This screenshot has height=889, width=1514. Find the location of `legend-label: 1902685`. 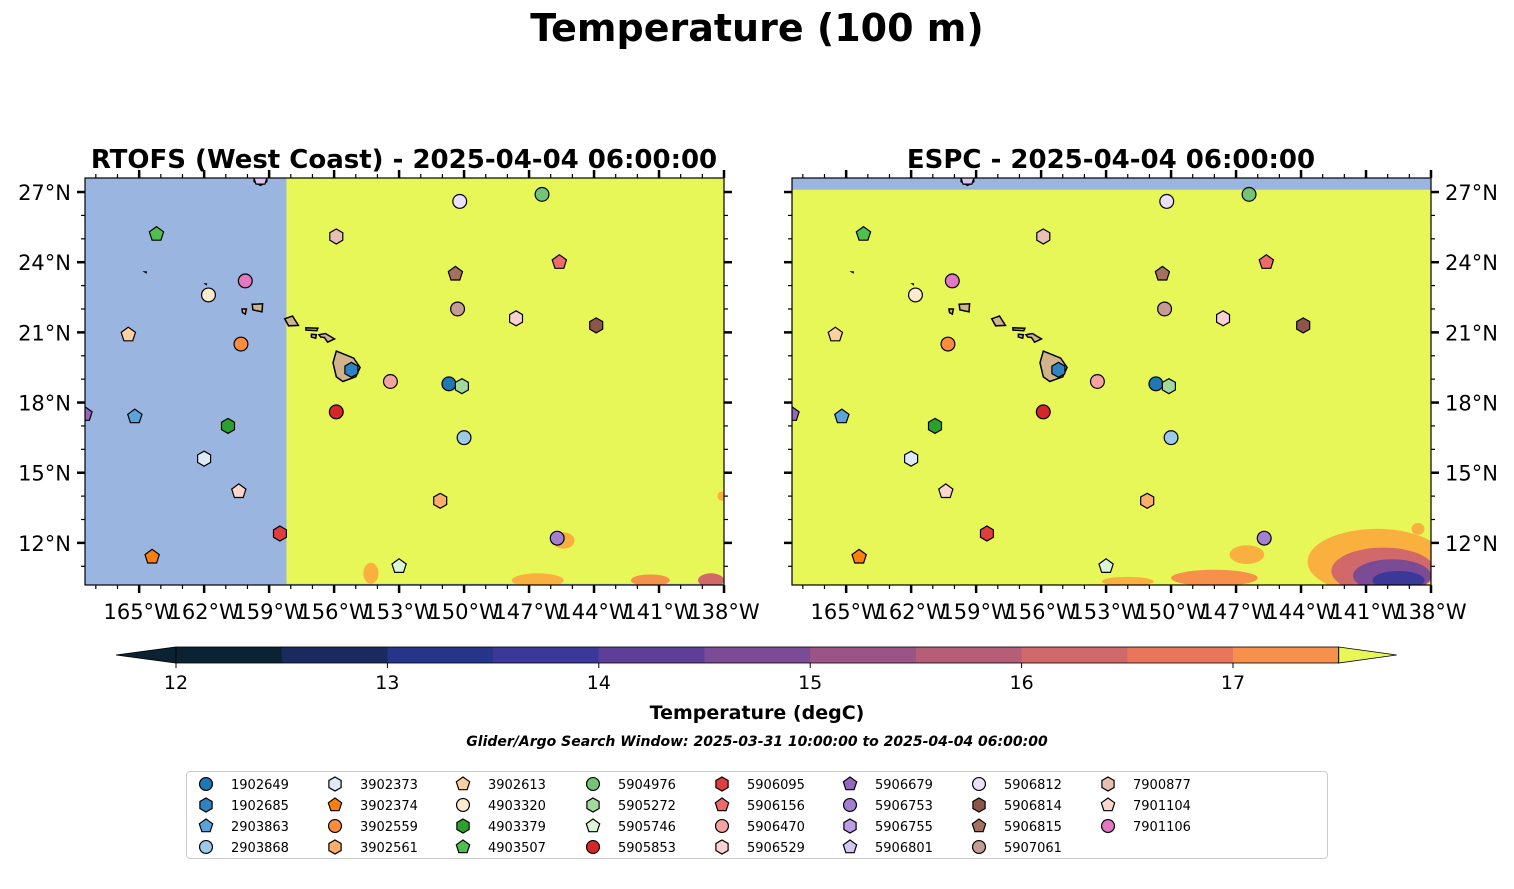

legend-label: 1902685 is located at coordinates (260, 806).